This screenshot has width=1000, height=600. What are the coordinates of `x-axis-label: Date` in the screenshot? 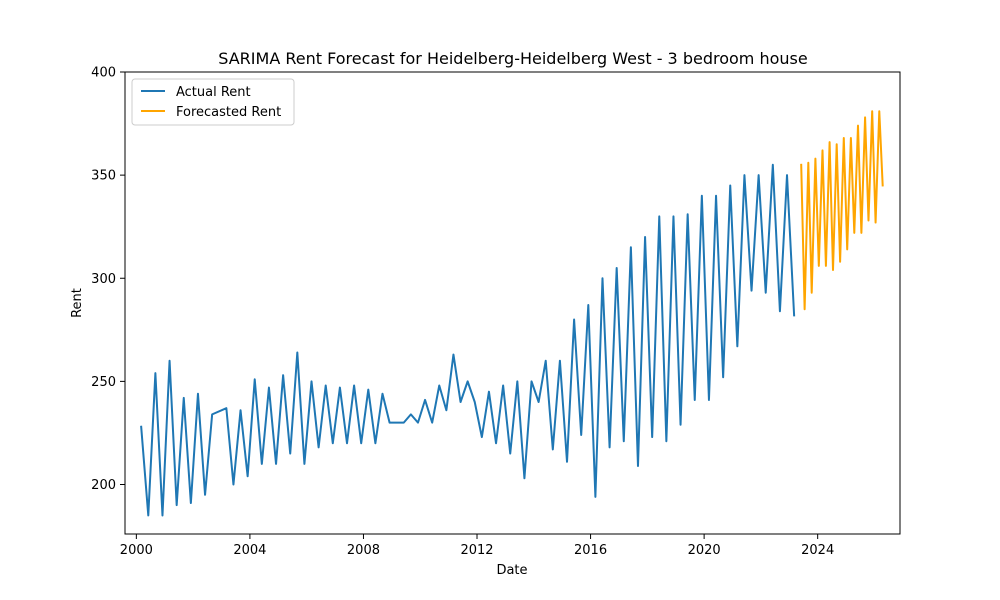 It's located at (511, 570).